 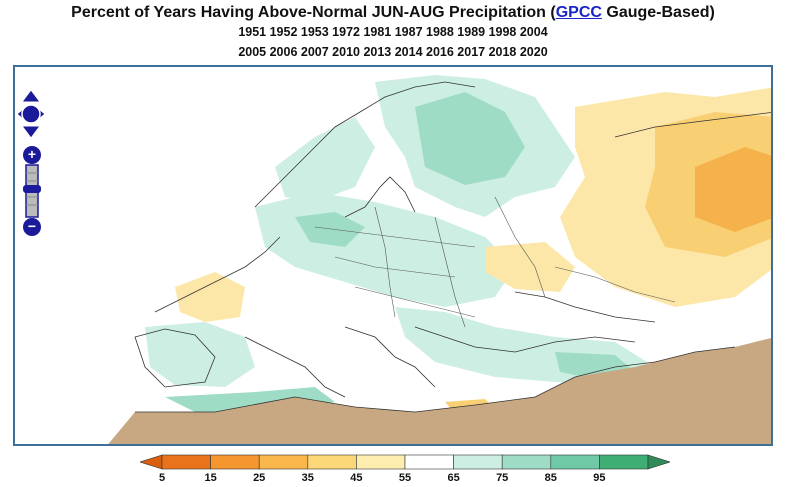 What do you see at coordinates (210, 297) in the screenshot?
I see `shade-orange-france` at bounding box center [210, 297].